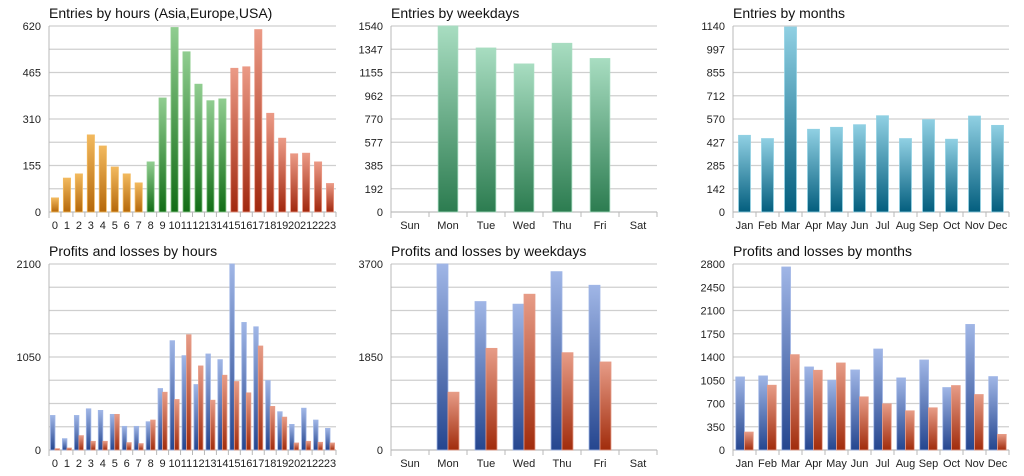 This screenshot has width=1024, height=476. What do you see at coordinates (133, 251) in the screenshot?
I see `chart-title: Profits and losses by hours` at bounding box center [133, 251].